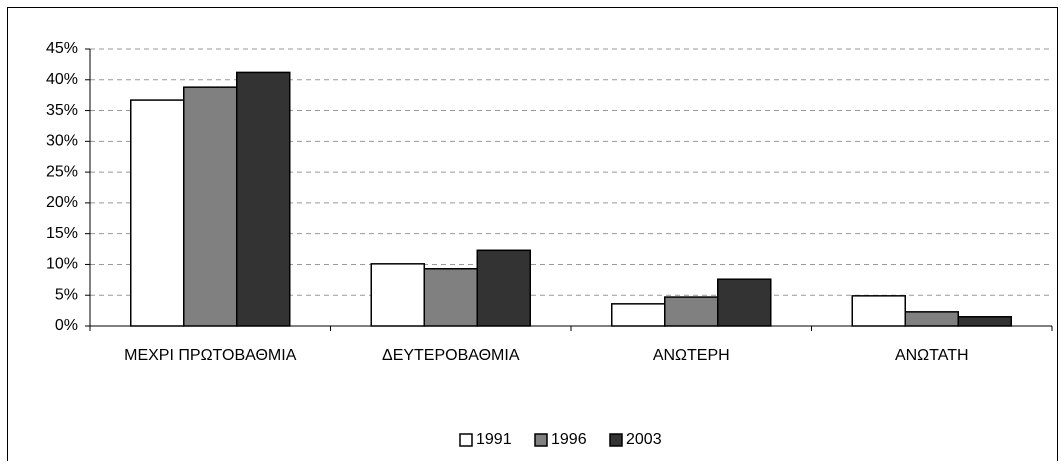 The width and height of the screenshot is (1061, 466). What do you see at coordinates (66, 294) in the screenshot?
I see `y-tick-label: 5%` at bounding box center [66, 294].